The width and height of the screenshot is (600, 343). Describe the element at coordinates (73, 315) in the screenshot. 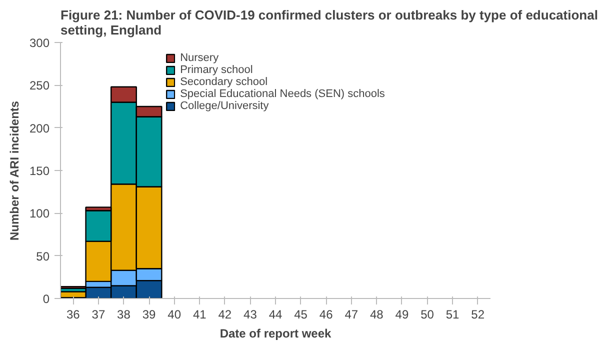

I see `x-tick-label: 36` at that location.